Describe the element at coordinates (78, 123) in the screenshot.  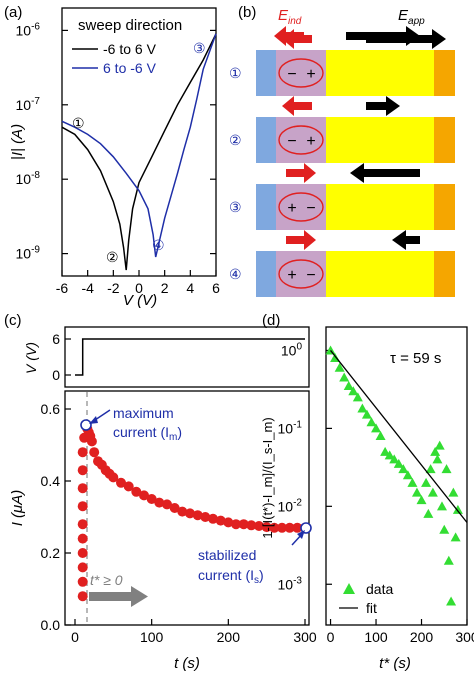
I see `marker-1: ①` at that location.